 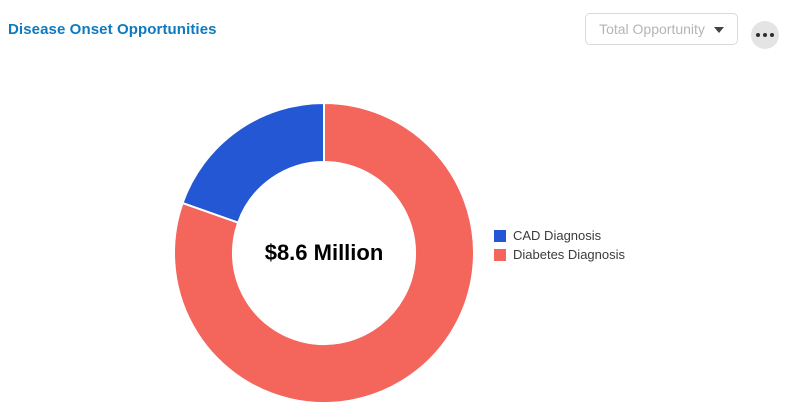 I want to click on metric-dropdown: Total Opportunity, so click(x=661, y=29).